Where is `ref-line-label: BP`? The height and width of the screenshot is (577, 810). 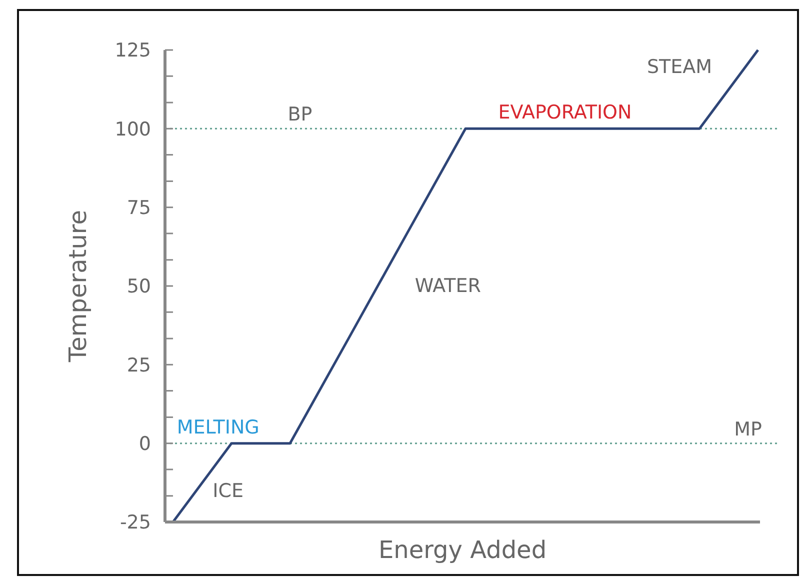 ref-line-label: BP is located at coordinates (300, 115).